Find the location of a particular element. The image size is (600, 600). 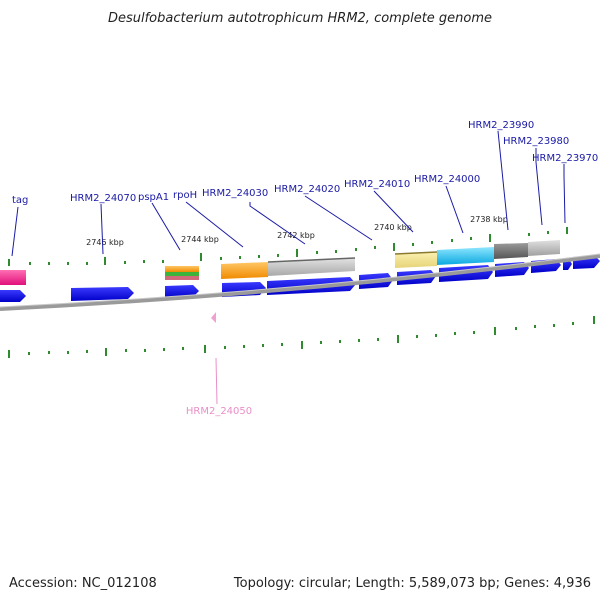

gene-label-rpoh: rpoH is located at coordinates (185, 195).